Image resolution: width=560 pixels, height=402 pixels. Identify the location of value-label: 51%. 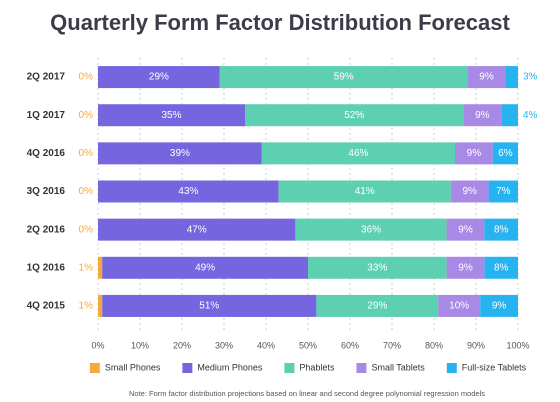
(209, 306).